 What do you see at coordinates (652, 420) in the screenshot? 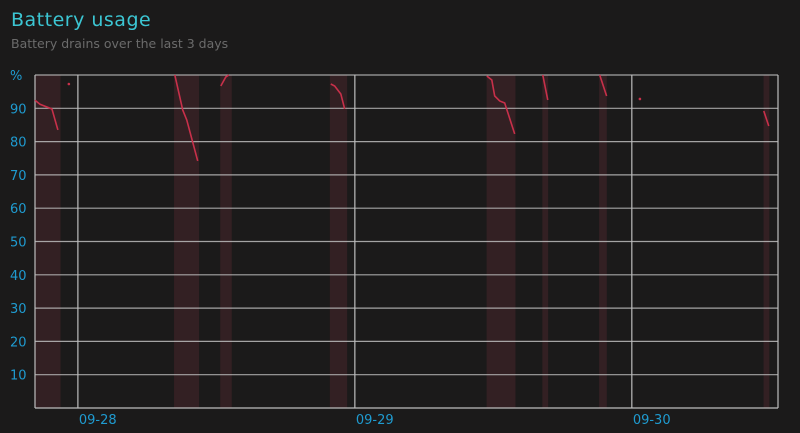
I see `x-tick-label: 09-30` at bounding box center [652, 420].